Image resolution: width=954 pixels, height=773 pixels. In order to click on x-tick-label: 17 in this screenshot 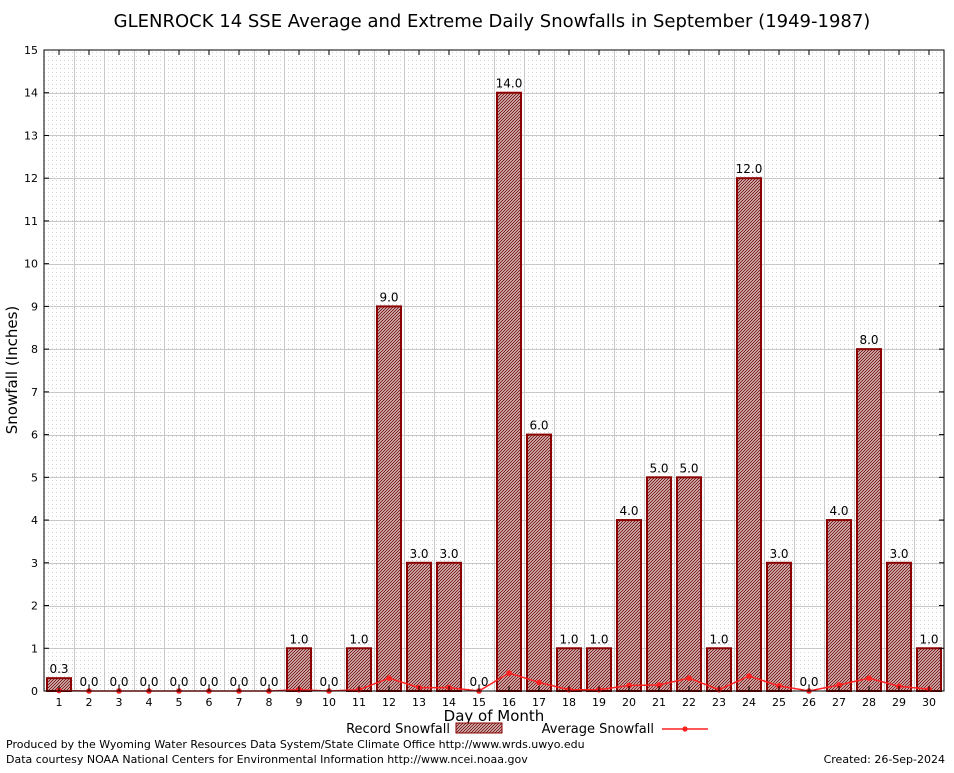, I will do `click(539, 702)`.